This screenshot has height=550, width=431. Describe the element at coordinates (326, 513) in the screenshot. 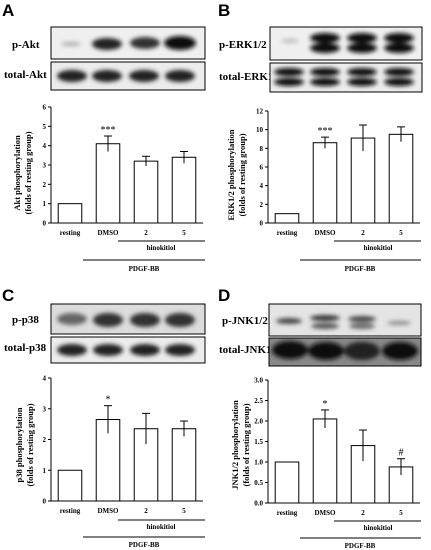

I see `panel-d-category-label: DMSO` at that location.